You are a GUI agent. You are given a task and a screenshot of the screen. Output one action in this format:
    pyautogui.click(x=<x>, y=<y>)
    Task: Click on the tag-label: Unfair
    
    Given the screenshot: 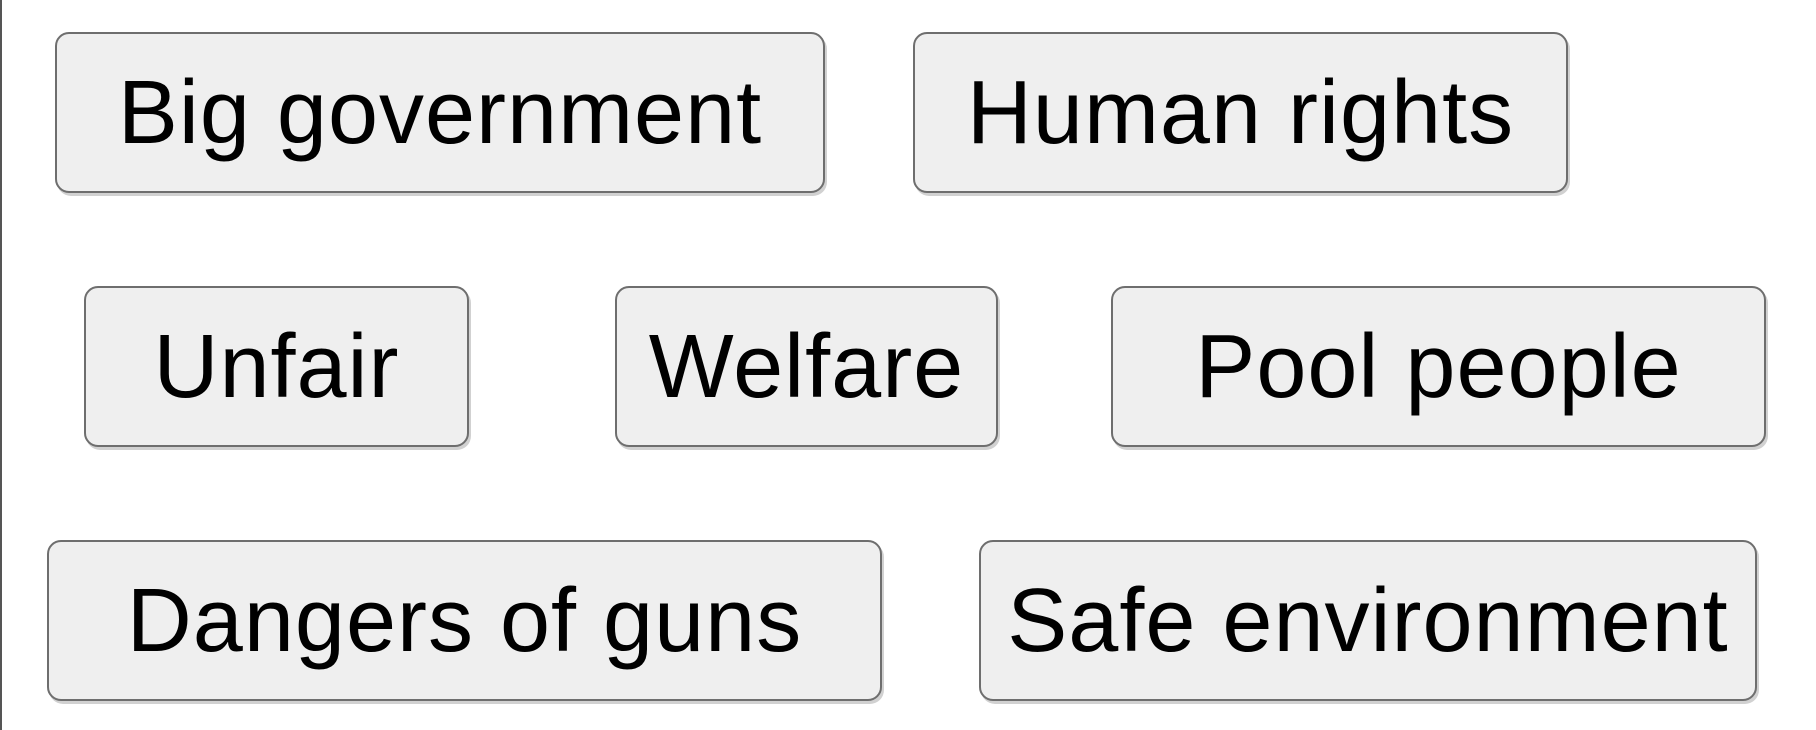 What is the action you would take?
    pyautogui.click(x=276, y=366)
    